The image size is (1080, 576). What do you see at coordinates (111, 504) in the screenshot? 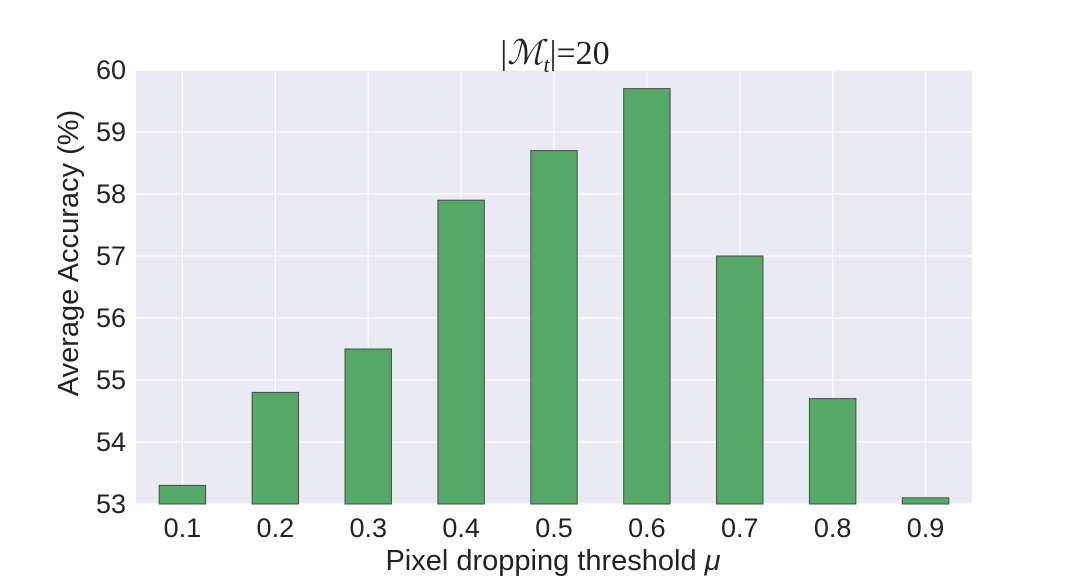
I see `y-tick-label: 53` at bounding box center [111, 504].